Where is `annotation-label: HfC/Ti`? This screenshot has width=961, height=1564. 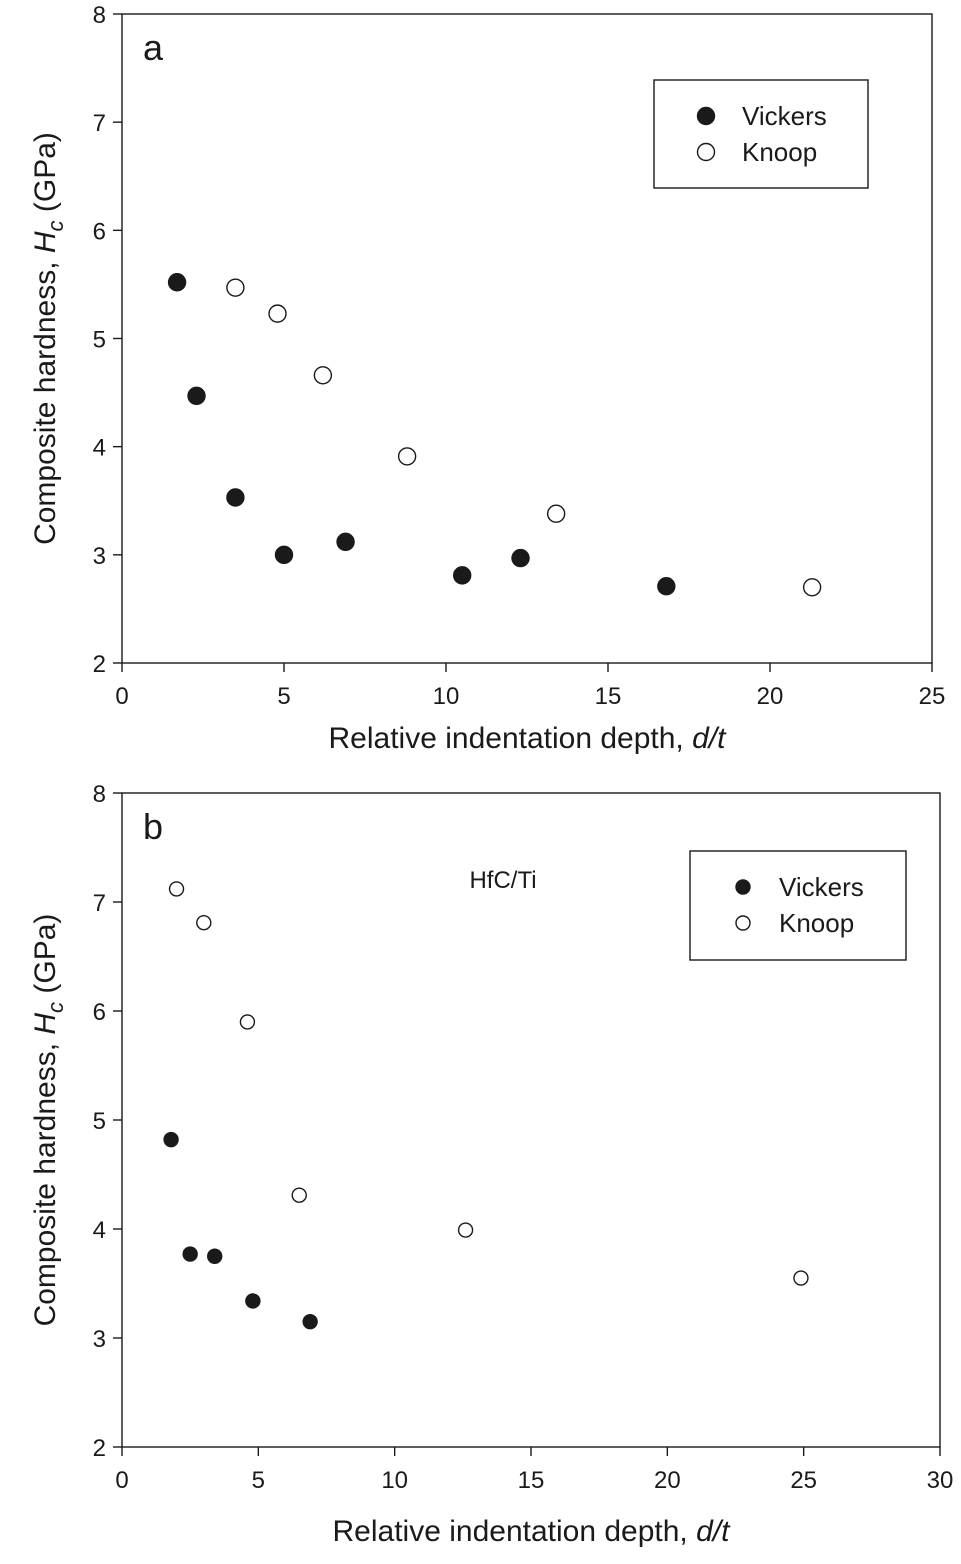
annotation-label: HfC/Ti is located at coordinates (502, 880).